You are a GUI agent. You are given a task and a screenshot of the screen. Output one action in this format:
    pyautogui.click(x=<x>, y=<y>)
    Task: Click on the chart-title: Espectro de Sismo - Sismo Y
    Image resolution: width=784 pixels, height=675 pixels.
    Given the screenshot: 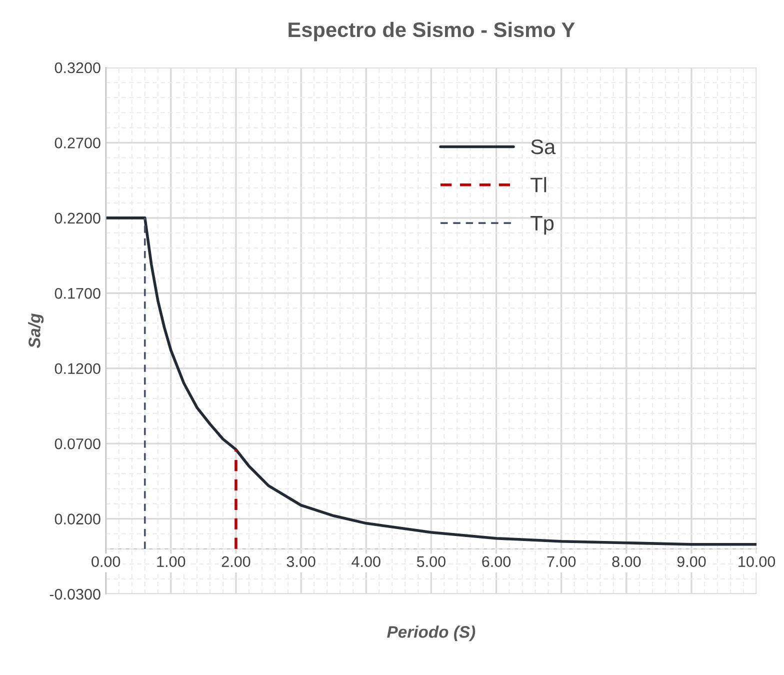 What is the action you would take?
    pyautogui.click(x=431, y=32)
    